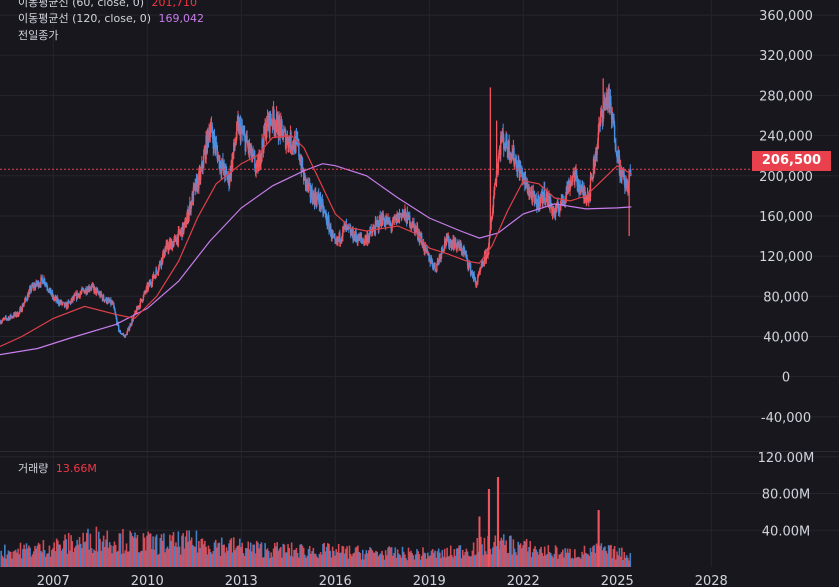 The height and width of the screenshot is (587, 839). I want to click on legend-prev-close: 전일종가, so click(40, 35).